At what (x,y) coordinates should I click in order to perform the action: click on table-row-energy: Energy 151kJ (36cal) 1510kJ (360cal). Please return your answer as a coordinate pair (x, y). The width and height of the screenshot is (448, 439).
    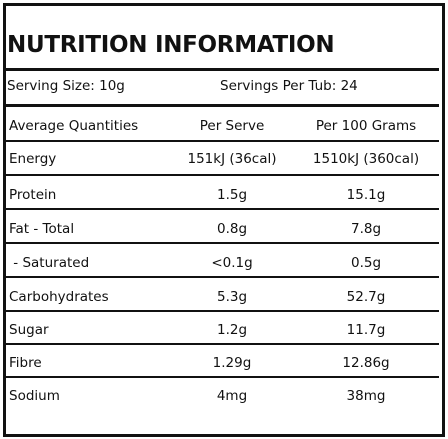
    Looking at the image, I should click on (224, 159).